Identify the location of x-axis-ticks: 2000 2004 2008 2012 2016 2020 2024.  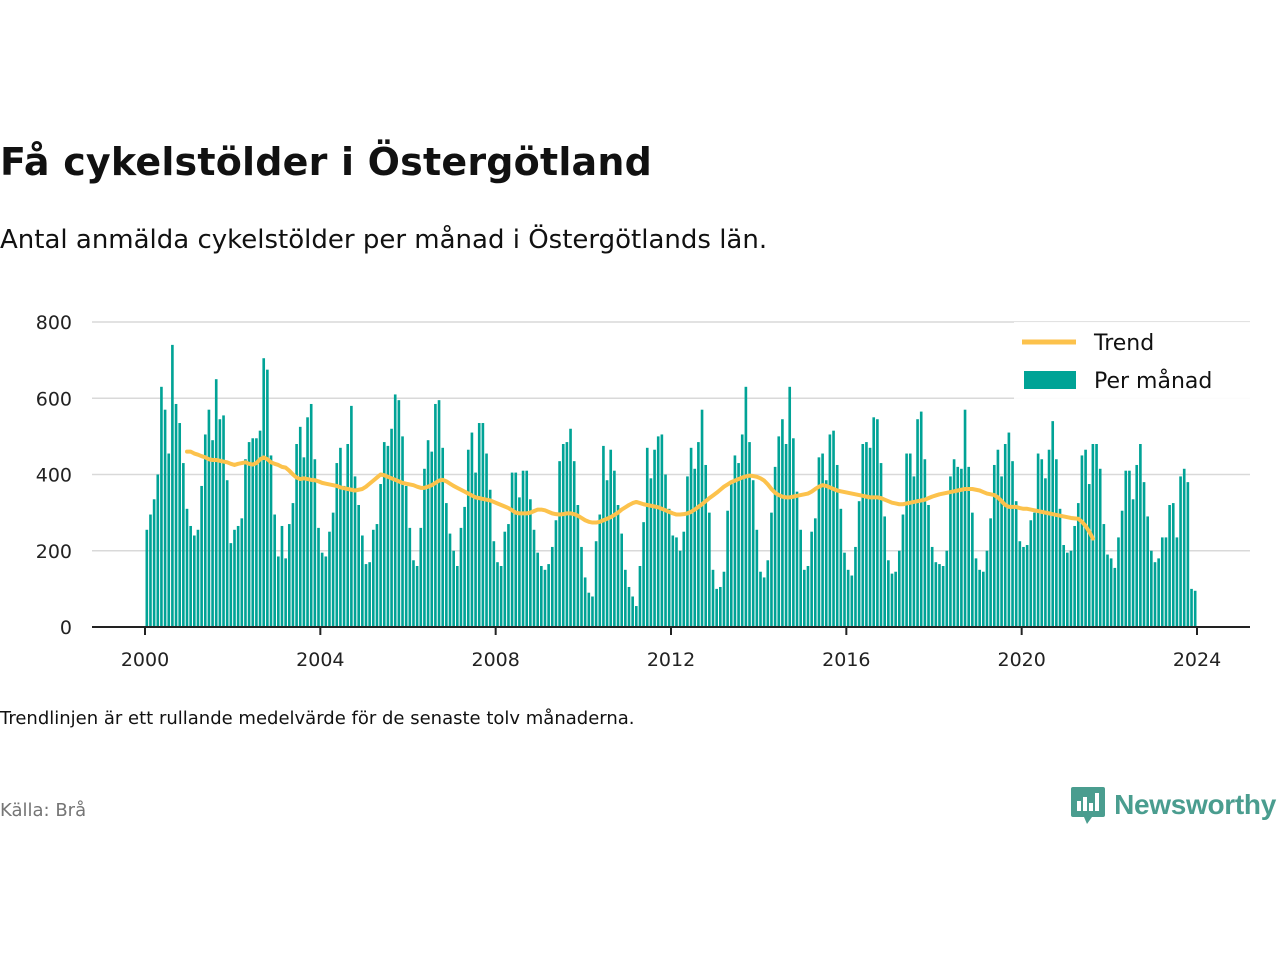
(671, 649).